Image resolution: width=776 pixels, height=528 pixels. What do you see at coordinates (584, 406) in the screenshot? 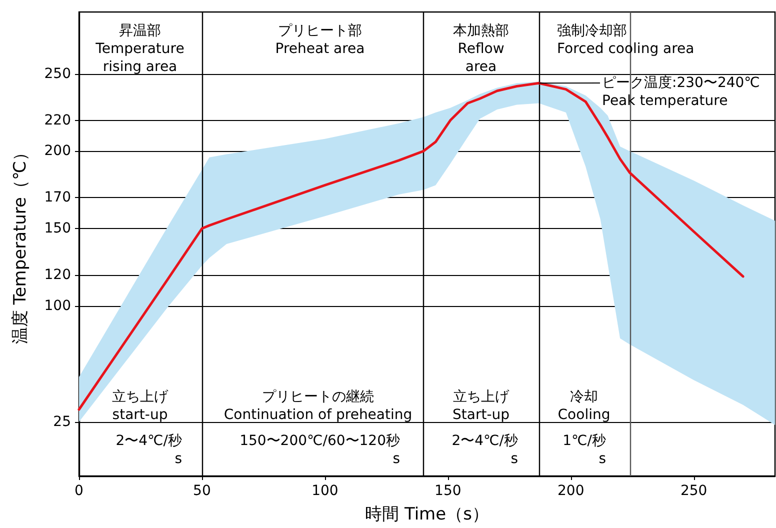
I see `annotation: 冷却 Cooling` at bounding box center [584, 406].